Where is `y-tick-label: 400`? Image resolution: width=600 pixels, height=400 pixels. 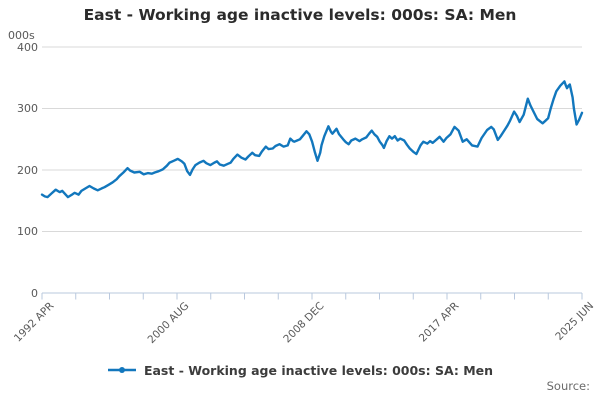
y-tick-label: 400 is located at coordinates (27, 47).